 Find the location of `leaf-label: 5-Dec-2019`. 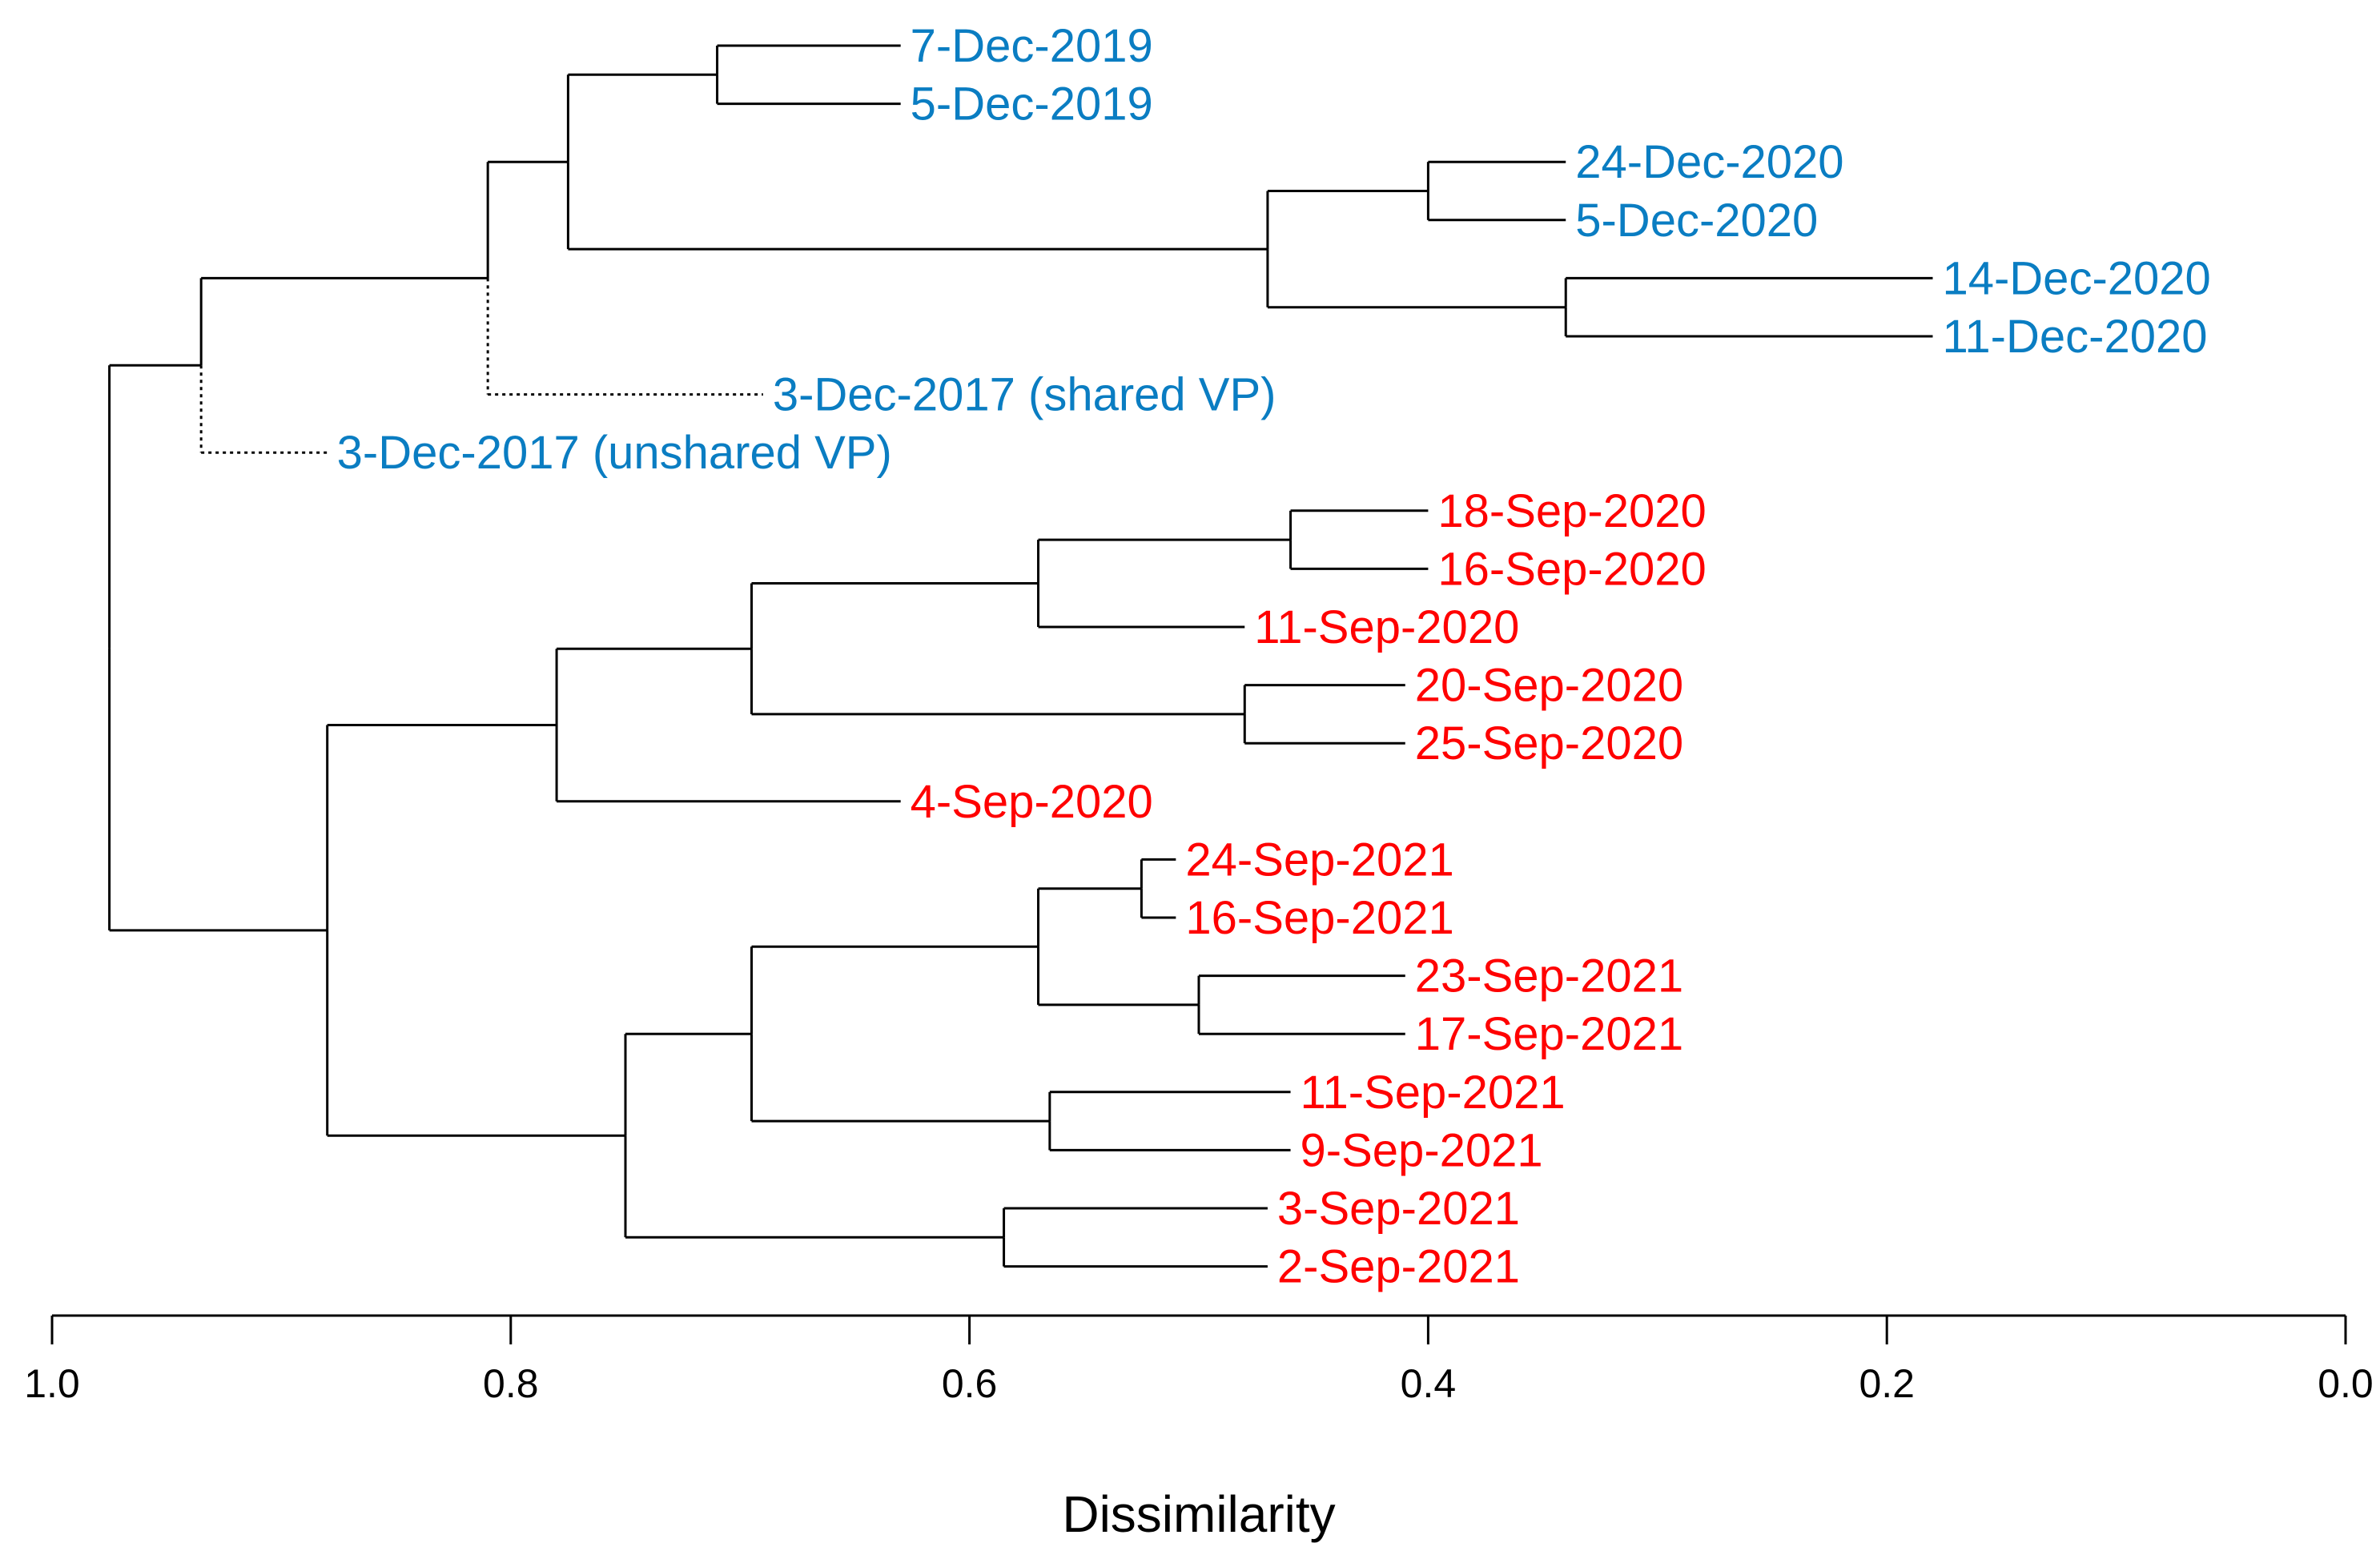

leaf-label: 5-Dec-2019 is located at coordinates (1032, 105).